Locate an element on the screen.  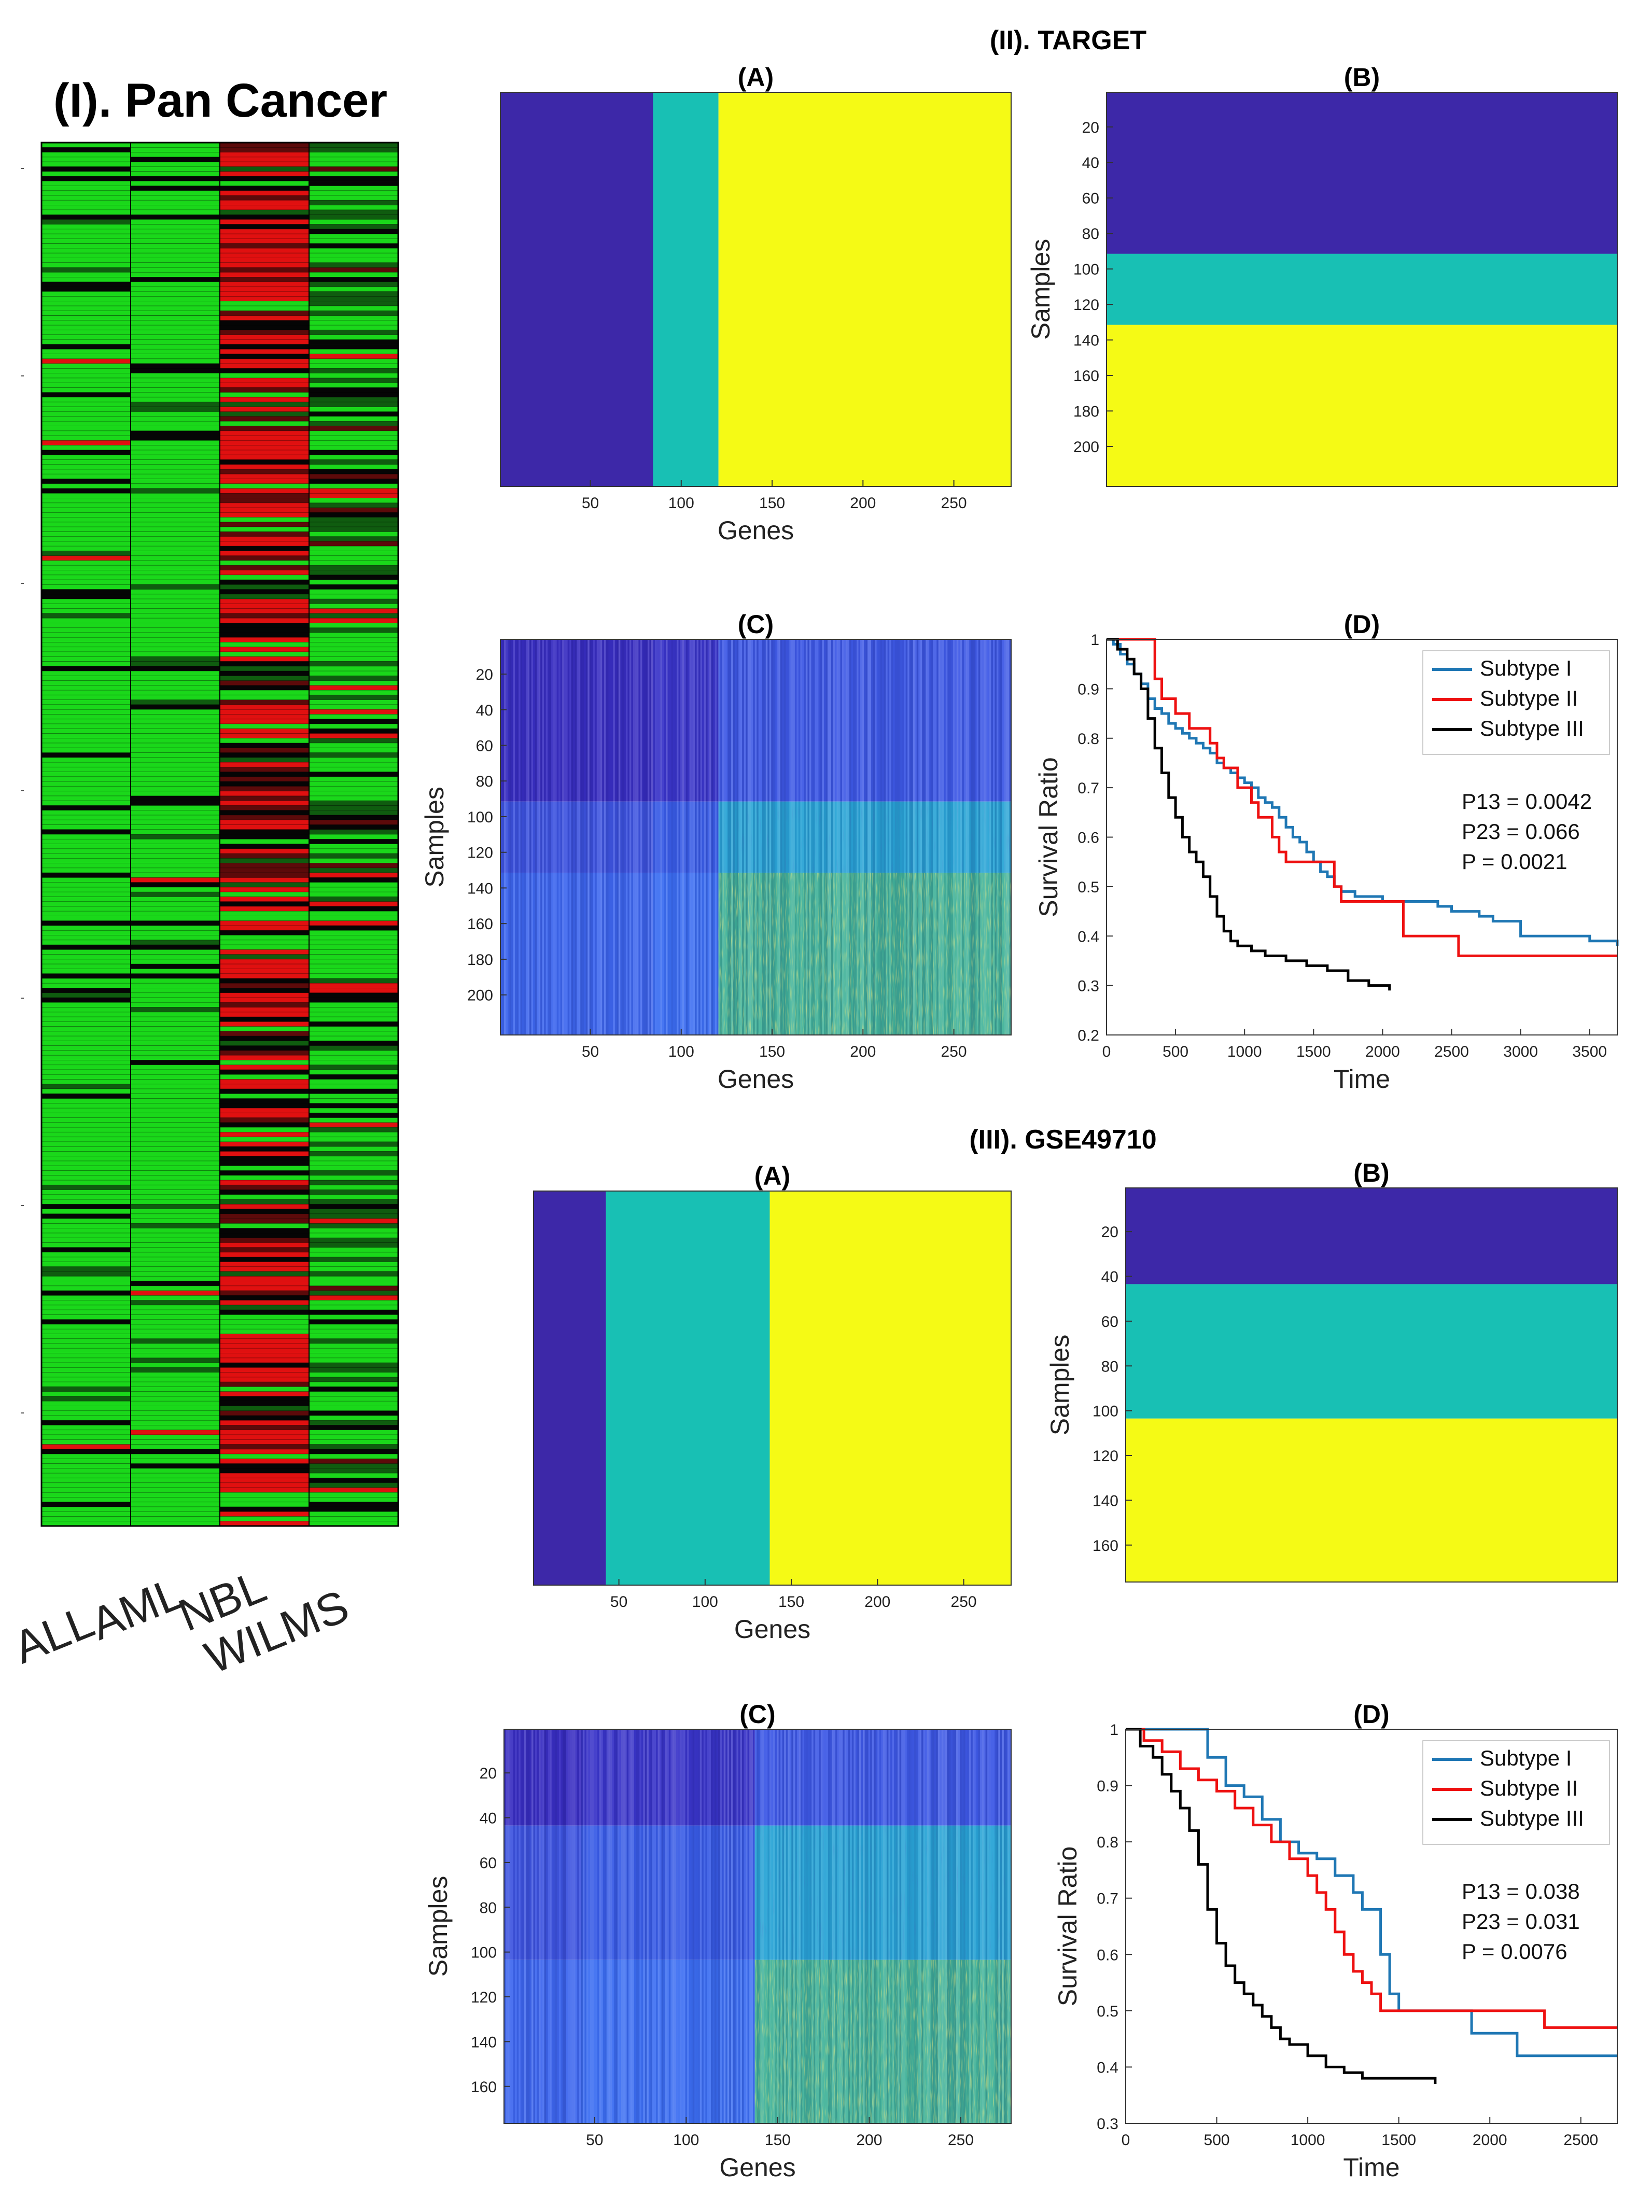
gse_D-pvalue-3: P = 0.0076 is located at coordinates (1514, 1951).